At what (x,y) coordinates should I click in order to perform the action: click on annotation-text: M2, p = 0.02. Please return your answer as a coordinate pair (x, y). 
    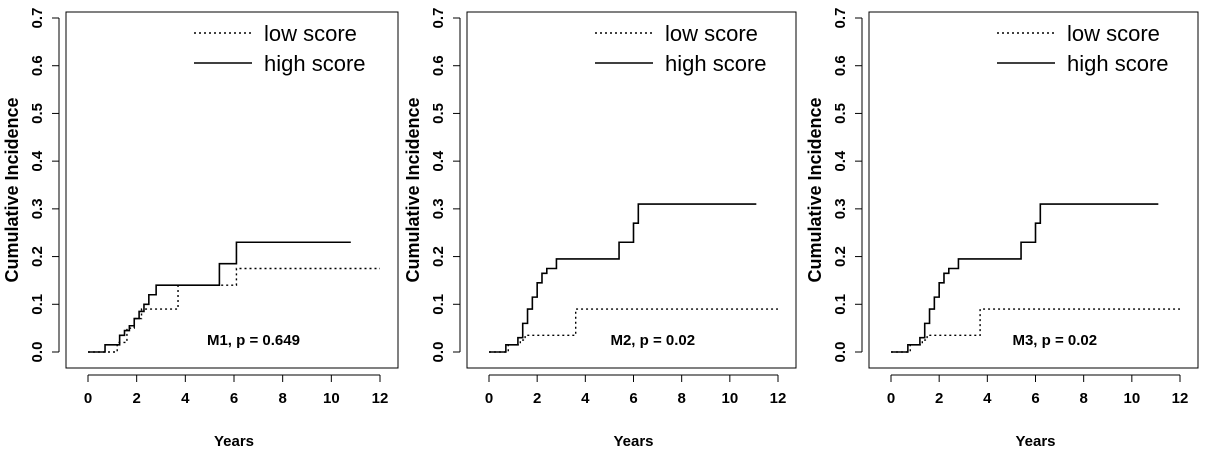
    Looking at the image, I should click on (652, 340).